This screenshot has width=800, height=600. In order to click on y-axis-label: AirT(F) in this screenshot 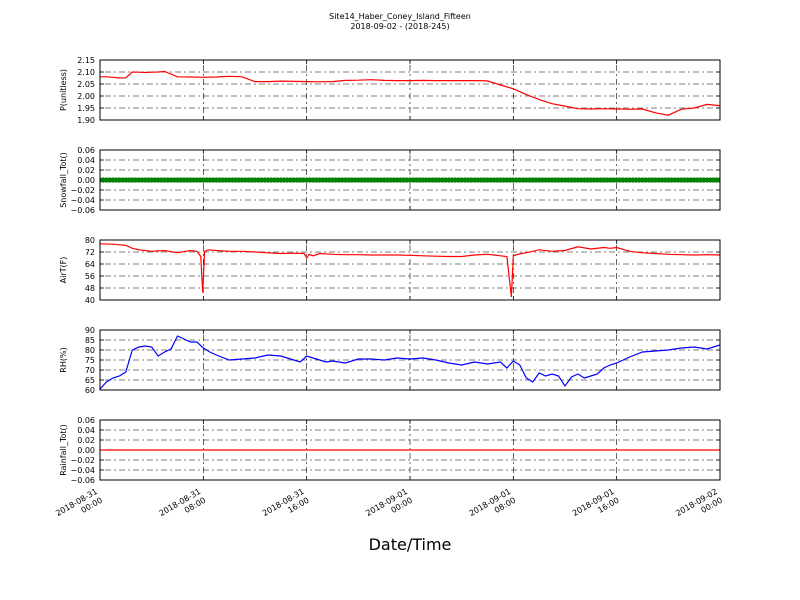, I will do `click(63, 270)`.